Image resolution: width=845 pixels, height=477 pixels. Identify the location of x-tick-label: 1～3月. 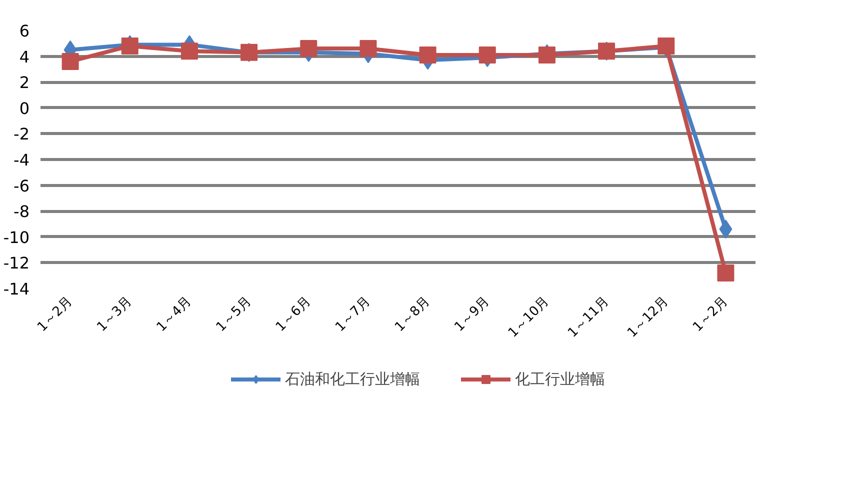
(115, 314).